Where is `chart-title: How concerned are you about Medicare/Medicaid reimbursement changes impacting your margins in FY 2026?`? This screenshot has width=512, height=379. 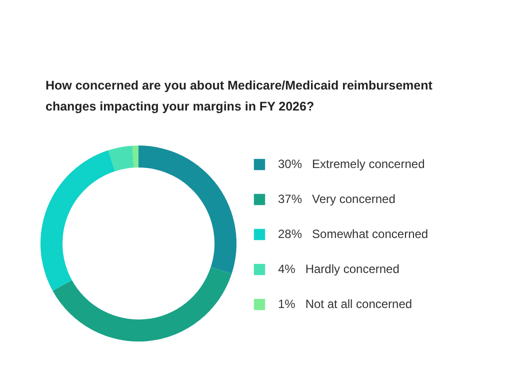
chart-title: How concerned are you about Medicare/Medicaid reimbursement changes impacting your margins in FY 2026? is located at coordinates (240, 96).